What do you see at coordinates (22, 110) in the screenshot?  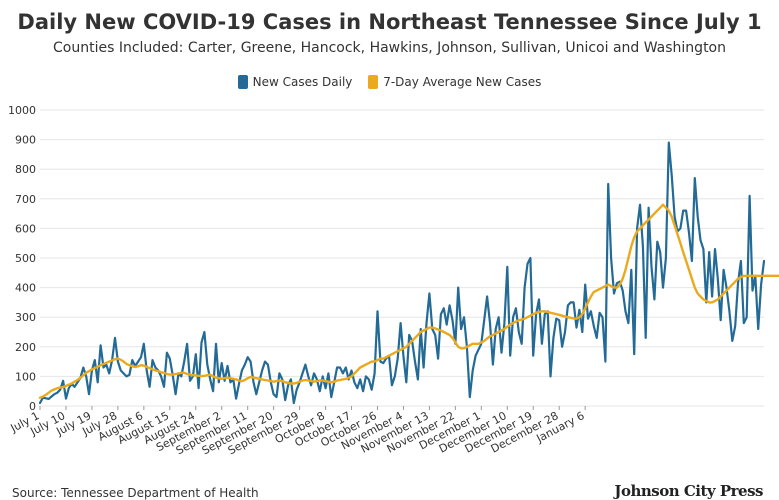 I see `y-tick-label: 1000` at bounding box center [22, 110].